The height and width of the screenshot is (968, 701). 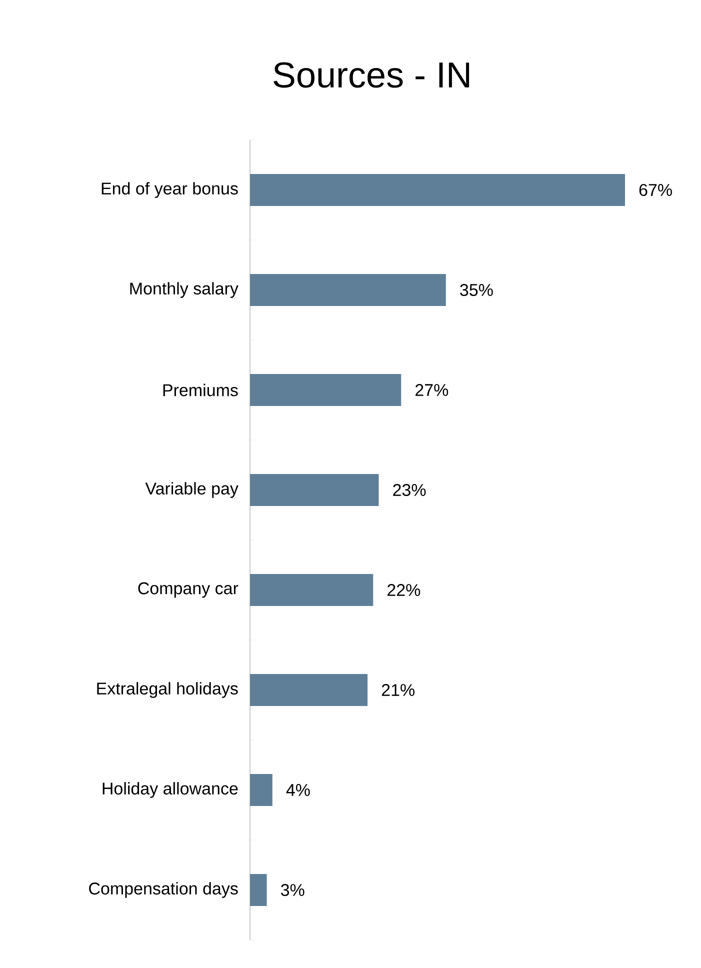 I want to click on y-tick-label: Variable pay, so click(x=191, y=490).